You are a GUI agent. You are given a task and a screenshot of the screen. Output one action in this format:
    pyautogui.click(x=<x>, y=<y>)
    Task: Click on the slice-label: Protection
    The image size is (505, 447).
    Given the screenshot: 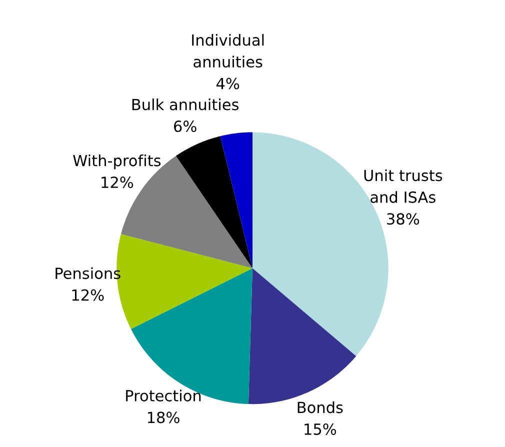 What is the action you would take?
    pyautogui.click(x=163, y=396)
    